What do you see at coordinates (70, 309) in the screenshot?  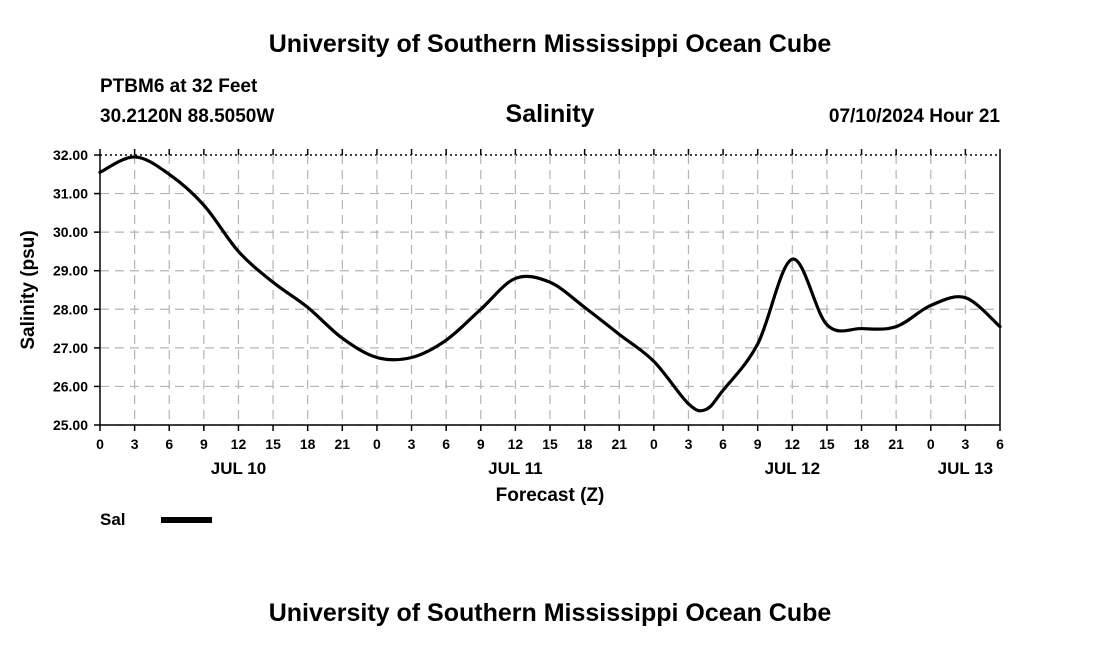 I see `y-tick-label: 28.00` at bounding box center [70, 309].